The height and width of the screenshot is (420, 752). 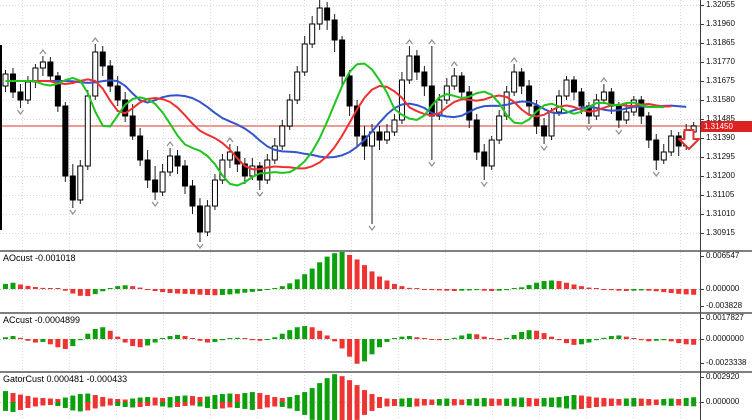 What do you see at coordinates (350, 345) in the screenshot?
I see `panel-ac` at bounding box center [350, 345].